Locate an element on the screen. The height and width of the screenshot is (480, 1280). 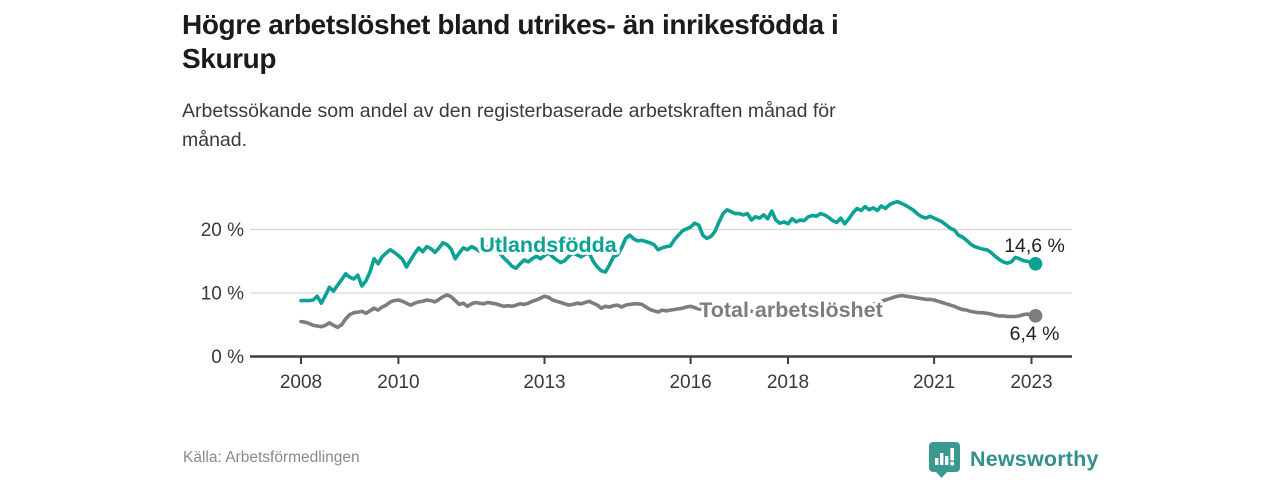
newsworthy-logo: Newsworthy is located at coordinates (1013, 459).